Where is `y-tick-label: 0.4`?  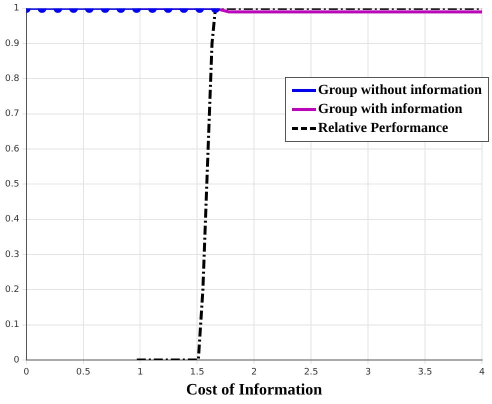 y-tick-label: 0.4 is located at coordinates (12, 219).